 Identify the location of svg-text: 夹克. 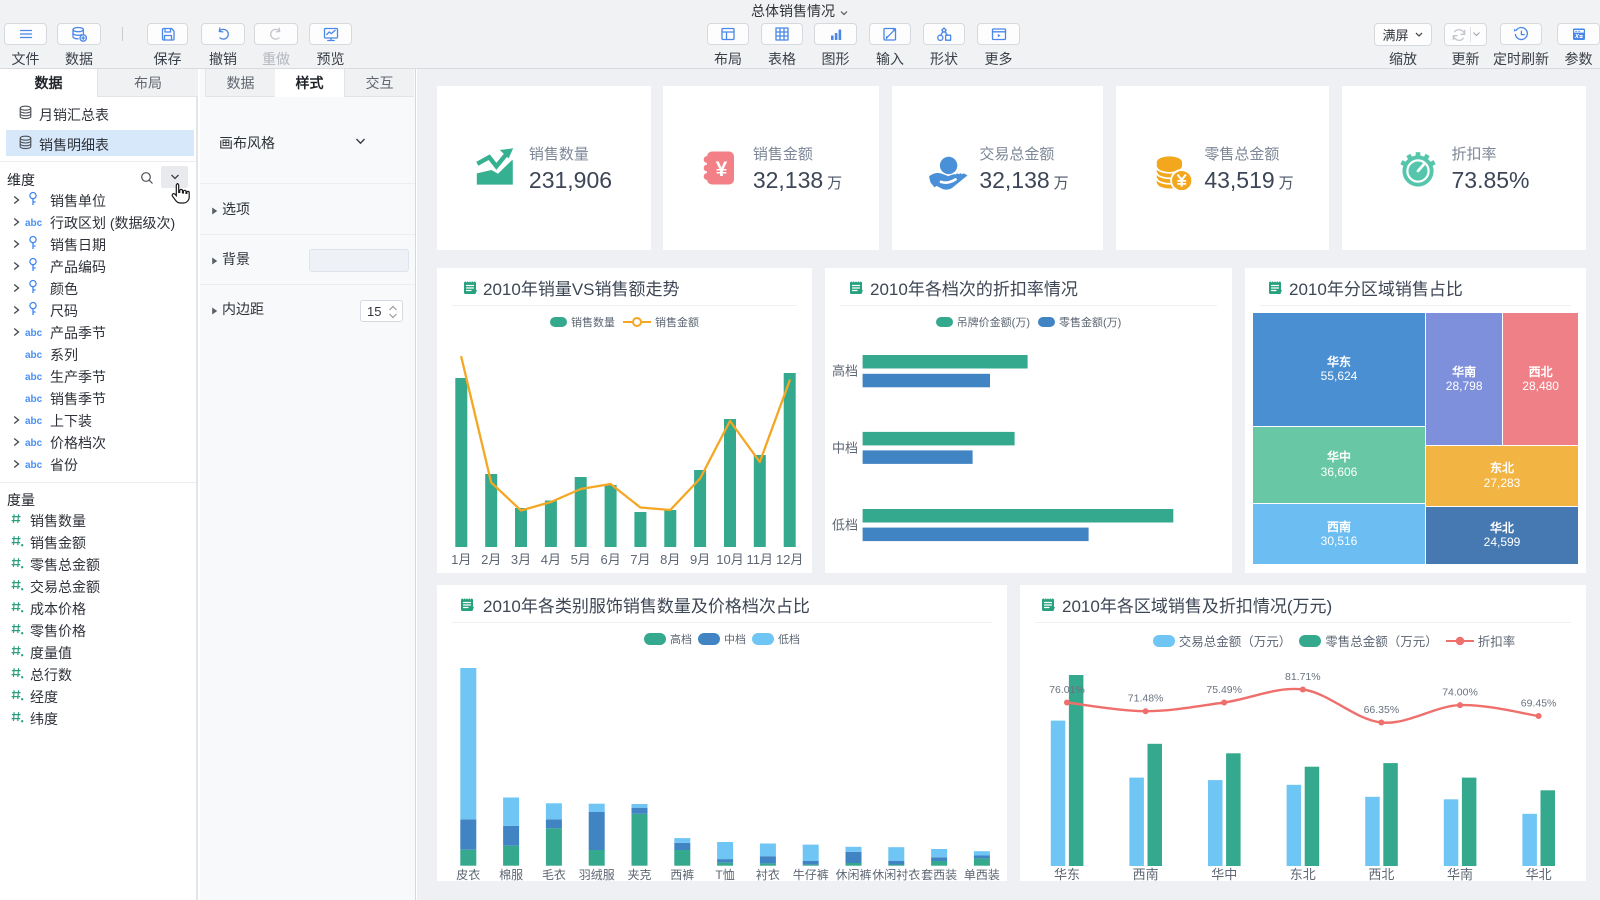
(639, 874).